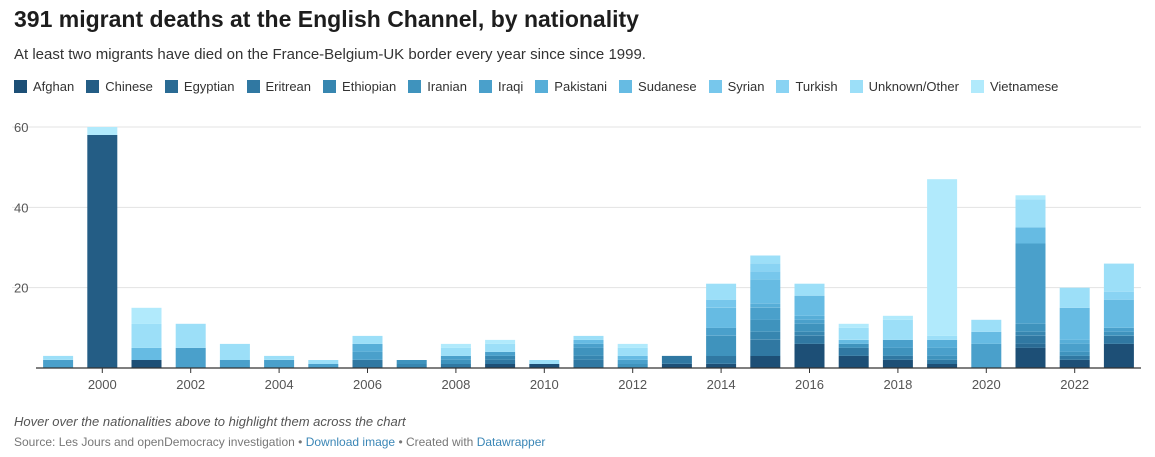 The height and width of the screenshot is (457, 1155). What do you see at coordinates (455, 362) in the screenshot?
I see `bar-segment-iranian-2008` at bounding box center [455, 362].